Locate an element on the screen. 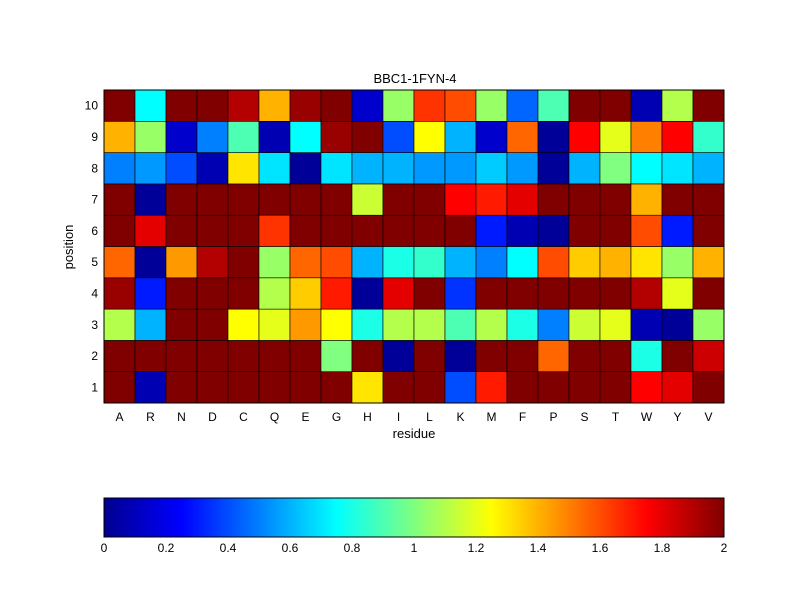 The image size is (800, 600). heatmap-cell-3-F is located at coordinates (522, 324).